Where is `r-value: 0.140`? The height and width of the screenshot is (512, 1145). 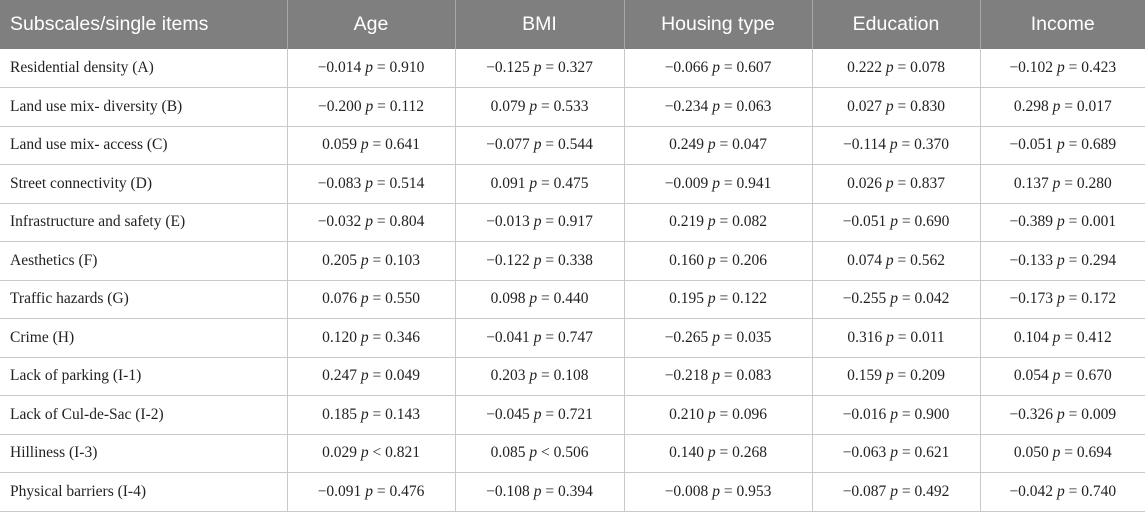
r-value: 0.140 is located at coordinates (686, 453).